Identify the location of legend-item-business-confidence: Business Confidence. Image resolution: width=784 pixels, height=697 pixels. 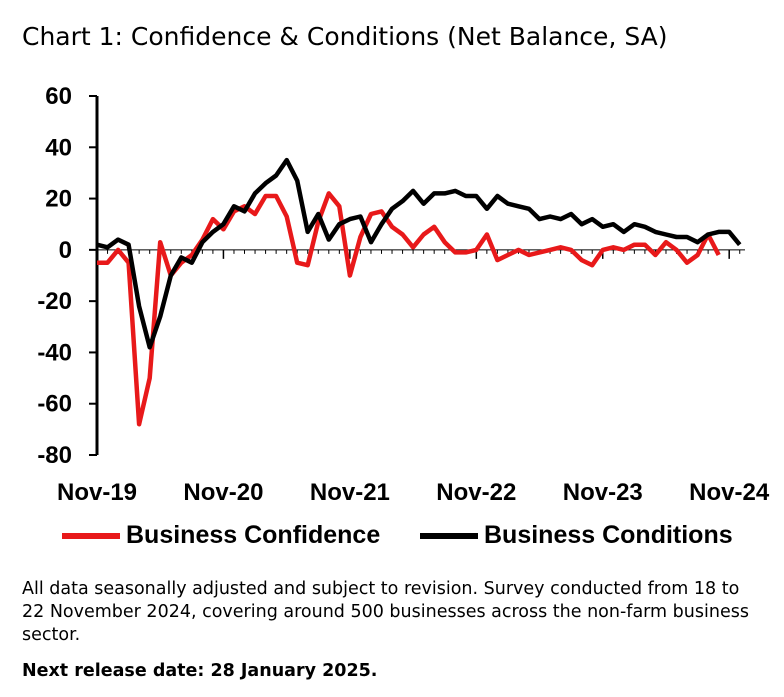
(221, 535).